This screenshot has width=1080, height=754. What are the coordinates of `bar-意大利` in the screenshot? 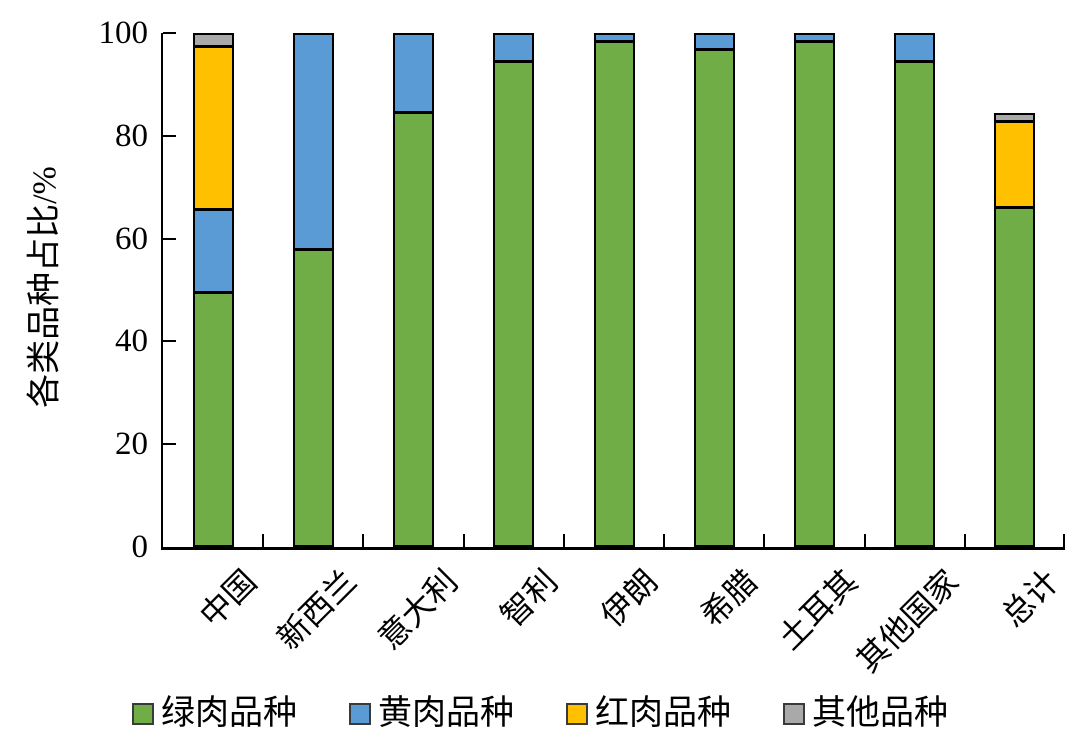 It's located at (414, 290).